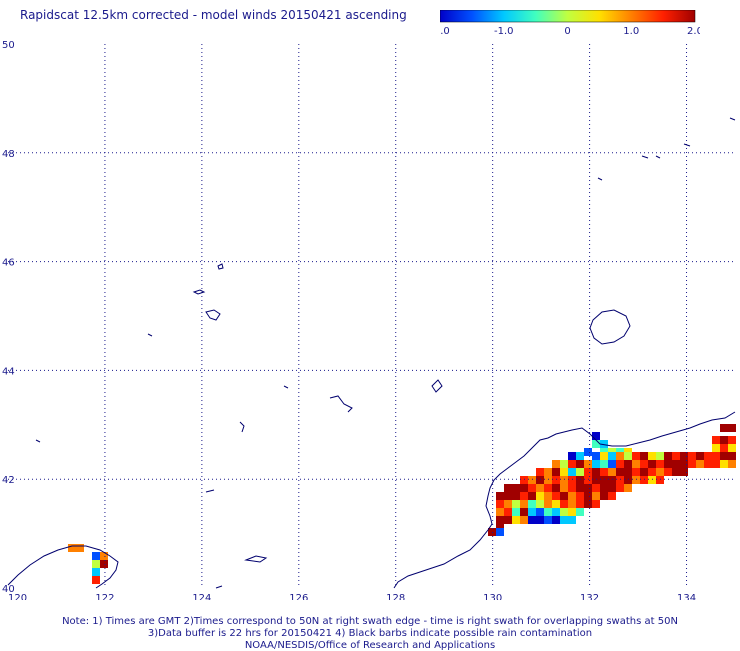 The width and height of the screenshot is (740, 651). What do you see at coordinates (8, 589) in the screenshot?
I see `lat-tick-label: 40` at bounding box center [8, 589].